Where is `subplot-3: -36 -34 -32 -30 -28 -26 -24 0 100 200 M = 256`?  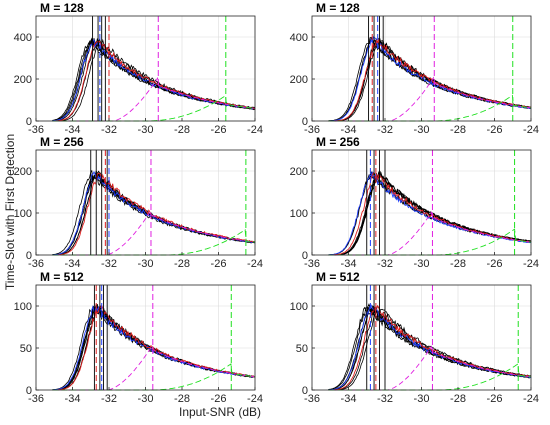
subplot-3: -36 -34 -32 -30 -28 -26 -24 0 100 200 M = 256 is located at coordinates (138, 202).